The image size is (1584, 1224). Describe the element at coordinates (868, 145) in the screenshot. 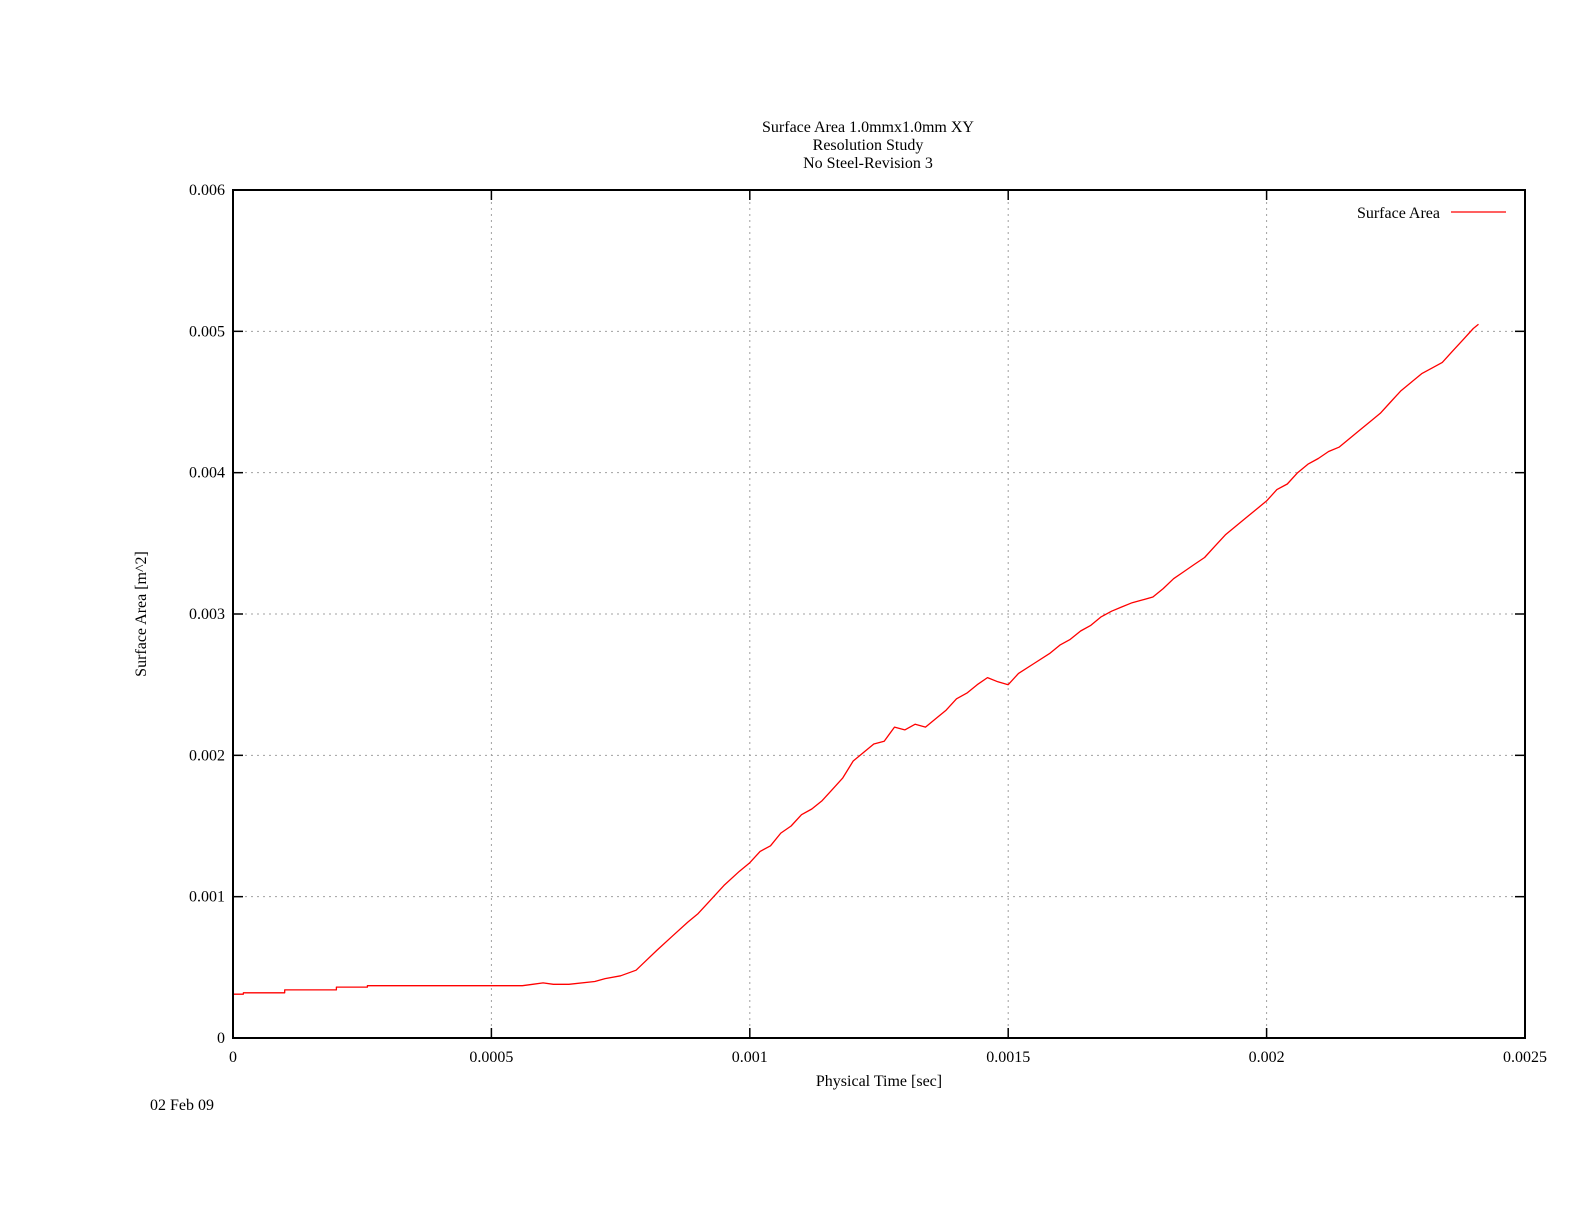

I see `chart-title-line-2: Resolution Study` at that location.